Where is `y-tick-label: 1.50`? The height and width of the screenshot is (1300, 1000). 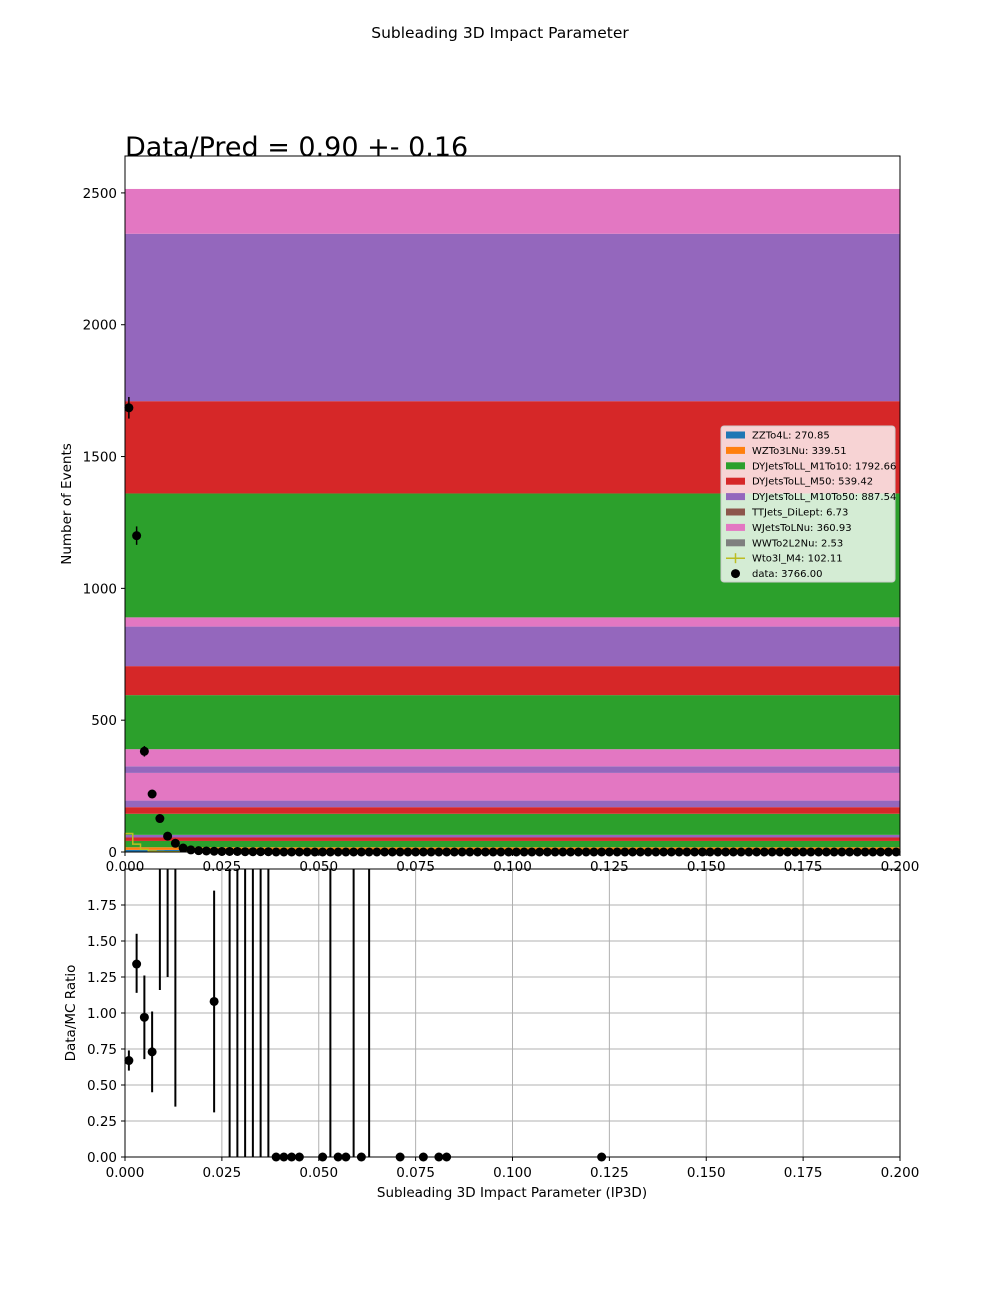
y-tick-label: 1.50 is located at coordinates (102, 942).